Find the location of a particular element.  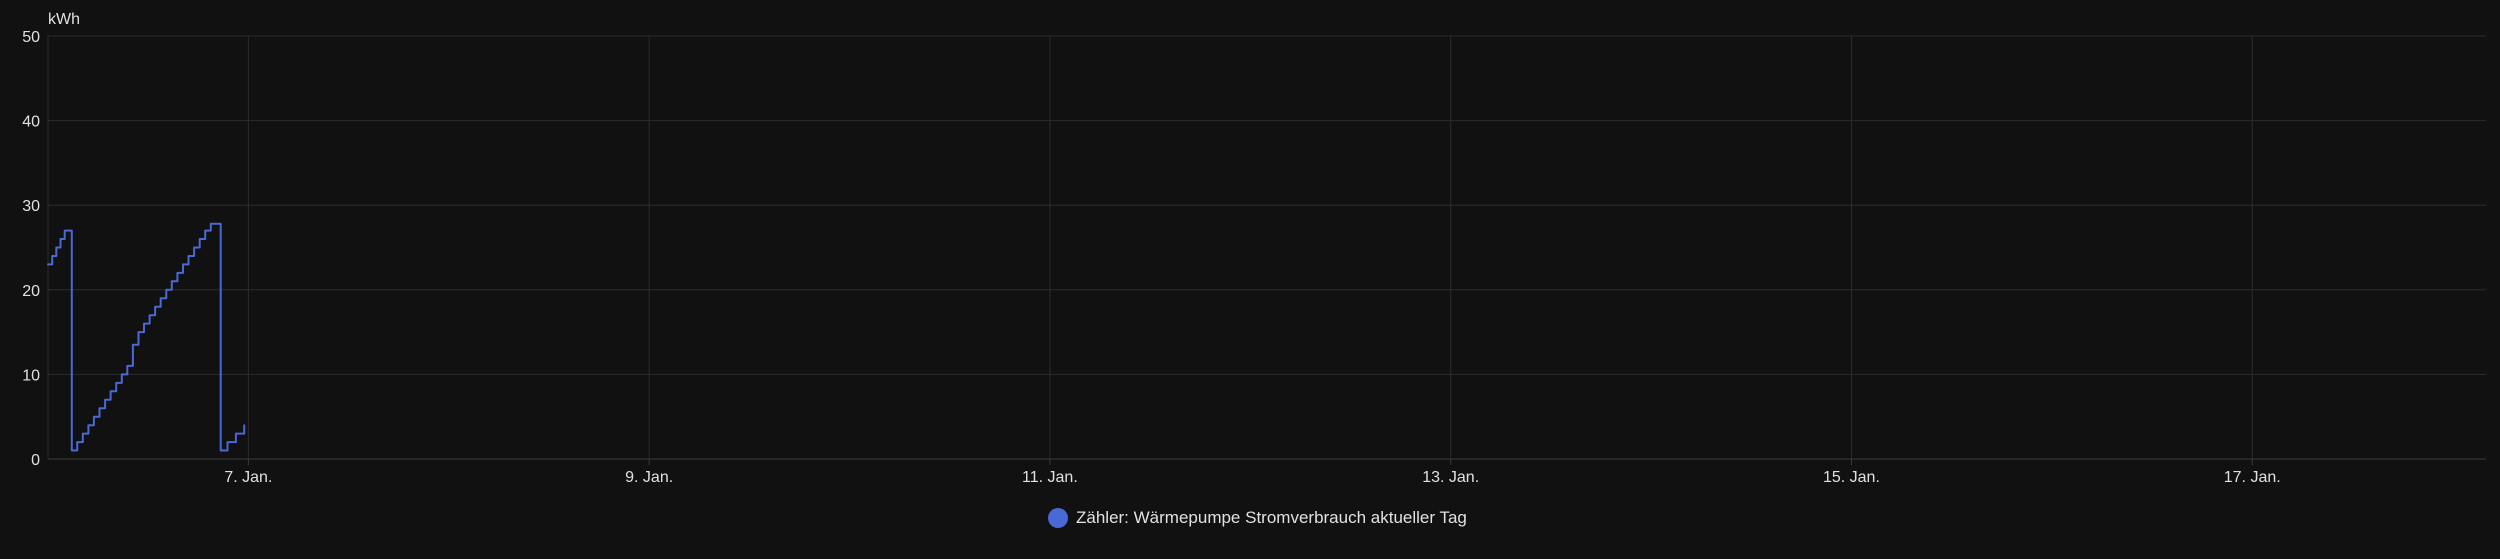

y-tick-label: 50 is located at coordinates (31, 37).